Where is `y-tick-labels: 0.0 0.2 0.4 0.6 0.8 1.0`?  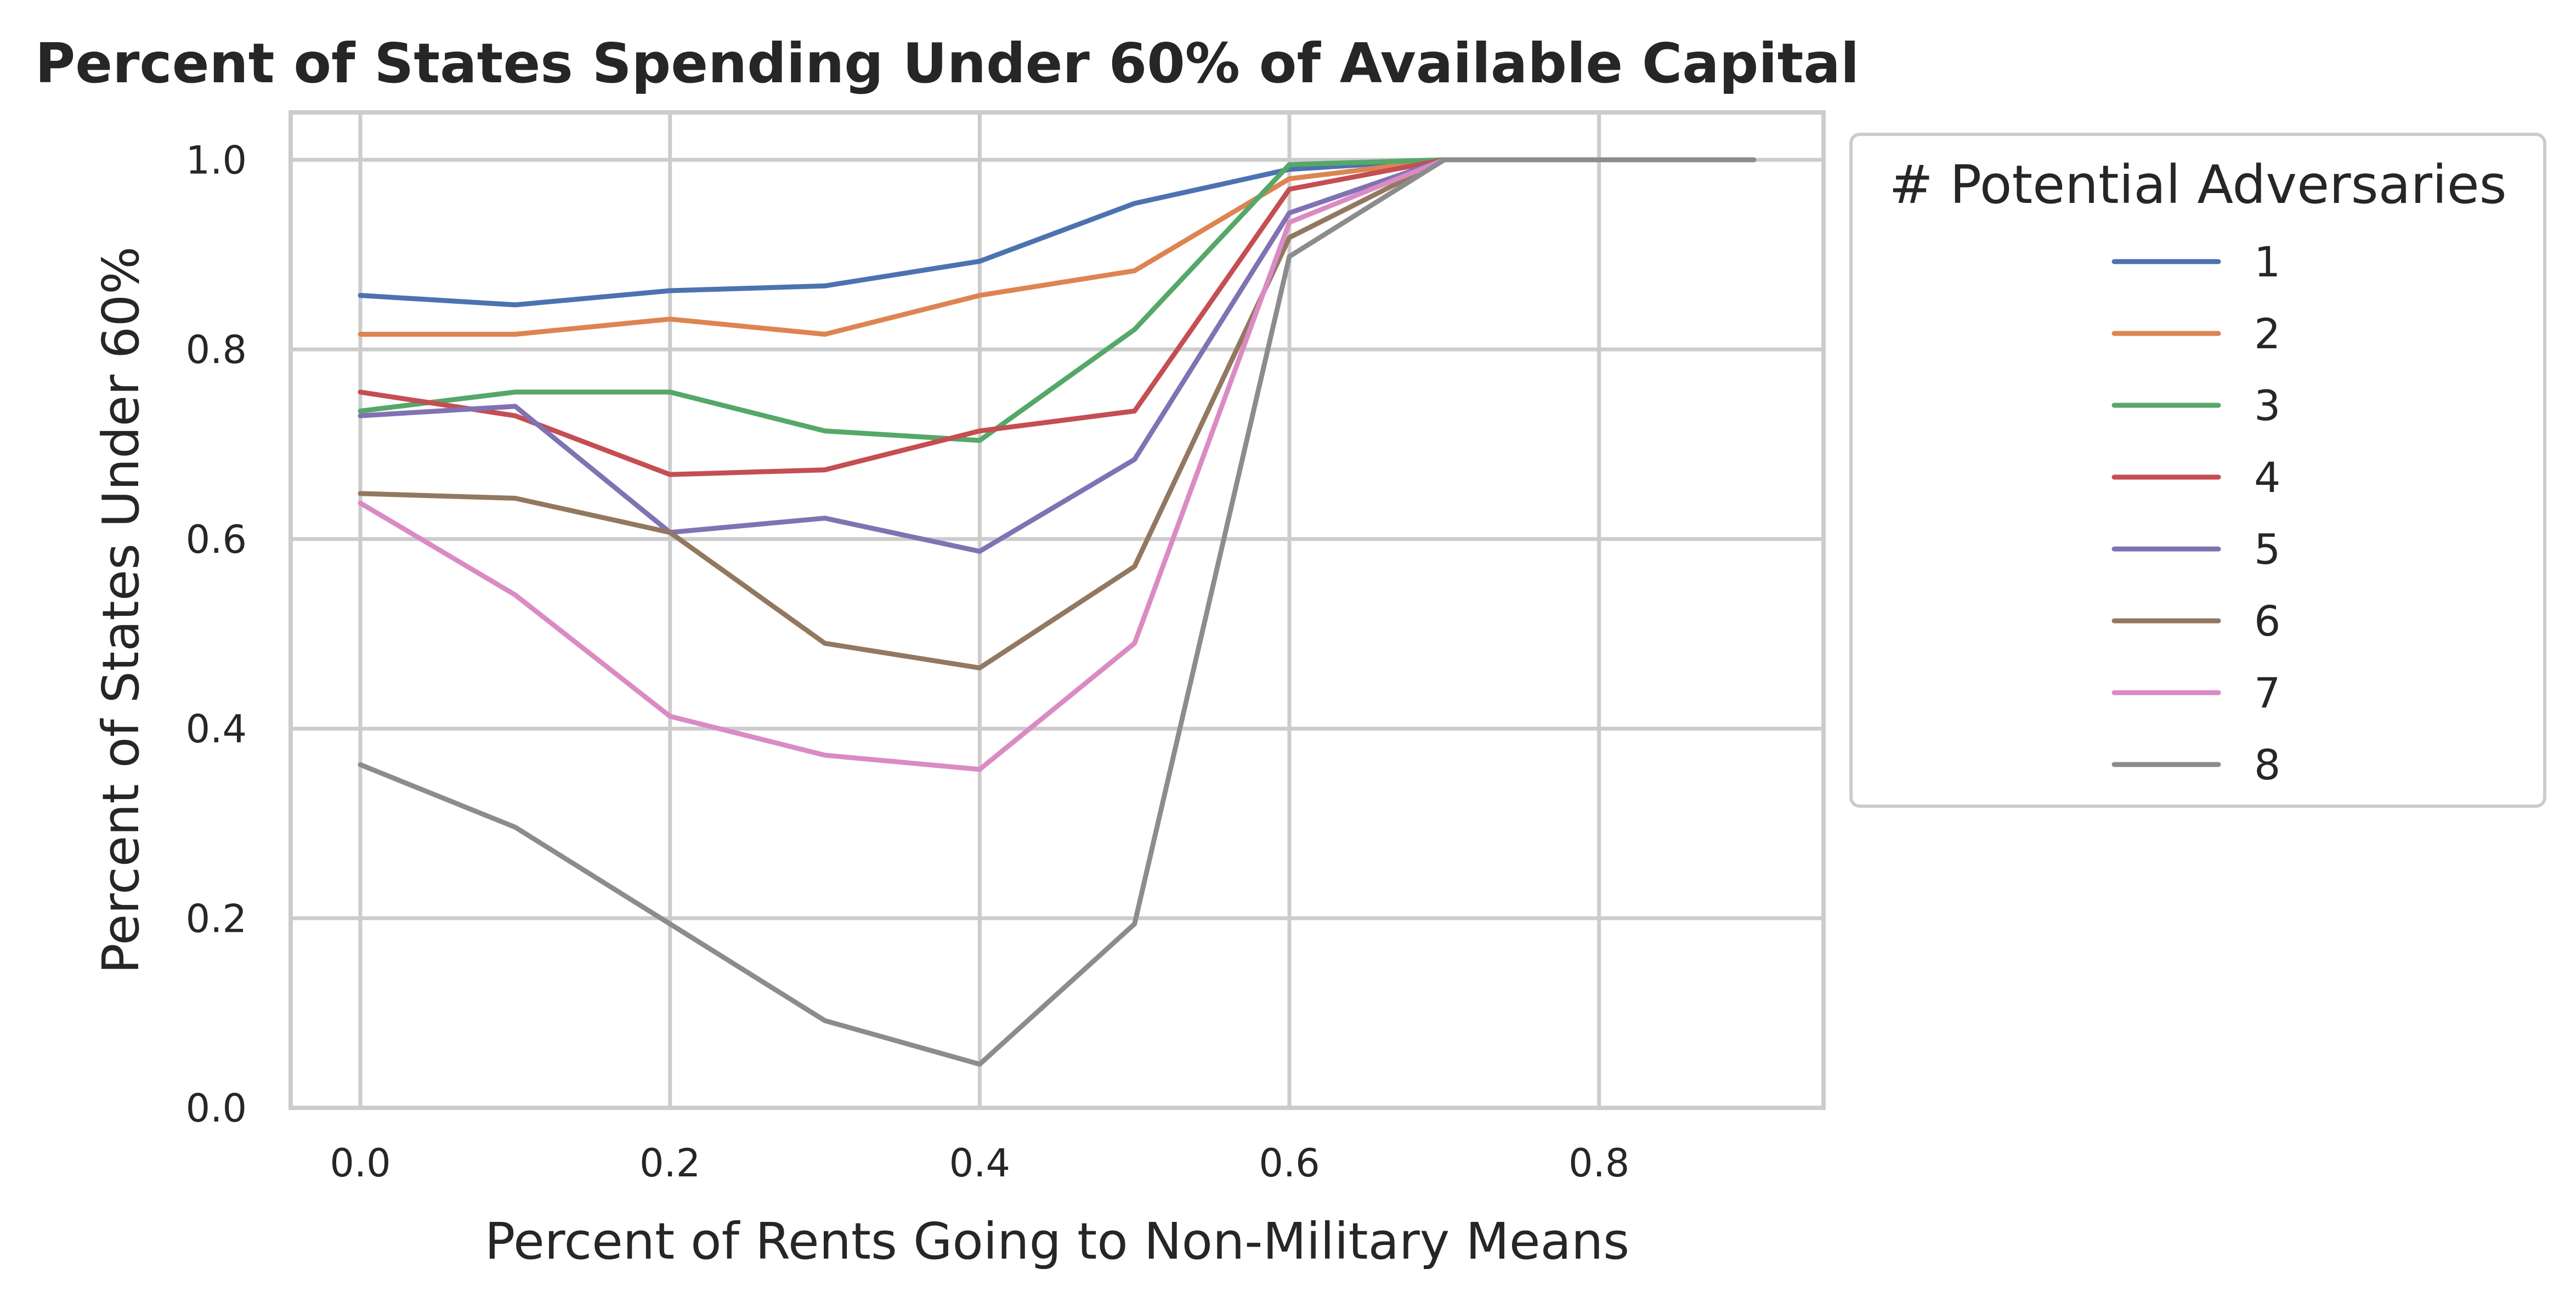 y-tick-labels: 0.0 0.2 0.4 0.6 0.8 1.0 is located at coordinates (217, 634).